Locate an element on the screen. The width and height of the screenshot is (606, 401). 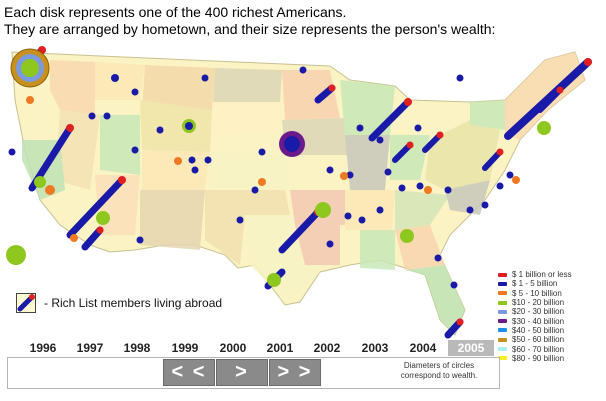
legend-item: $ 1 billion or less is located at coordinates (552, 274).